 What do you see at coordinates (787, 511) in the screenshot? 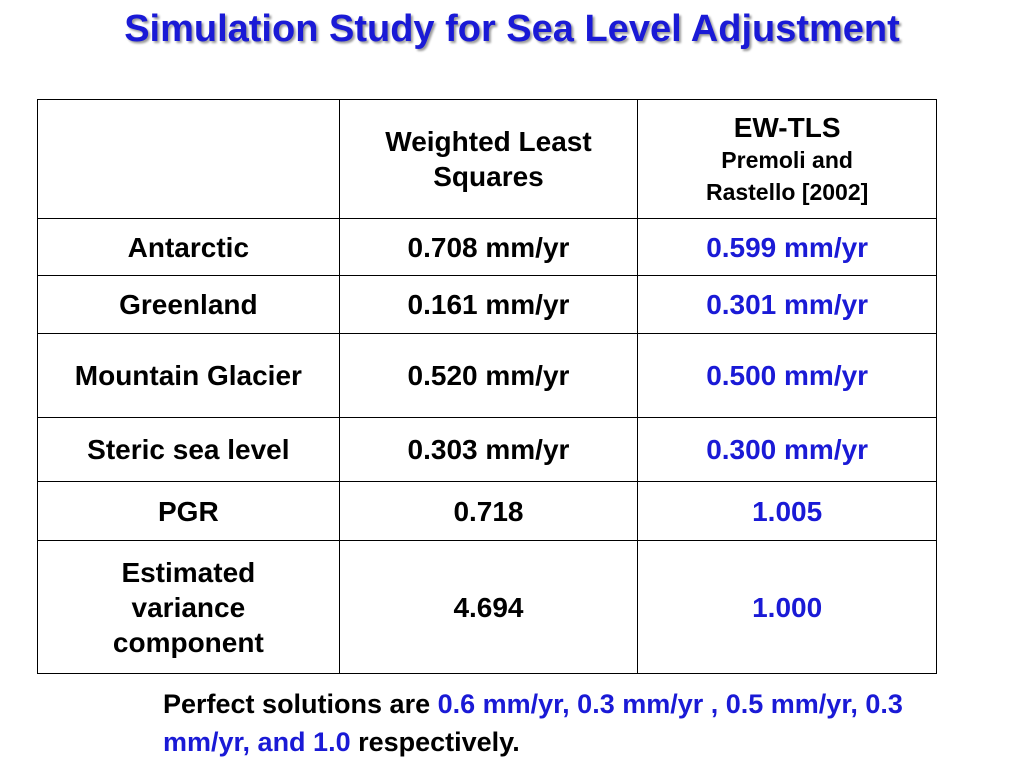
I see `ewtls-value: 1.005` at bounding box center [787, 511].